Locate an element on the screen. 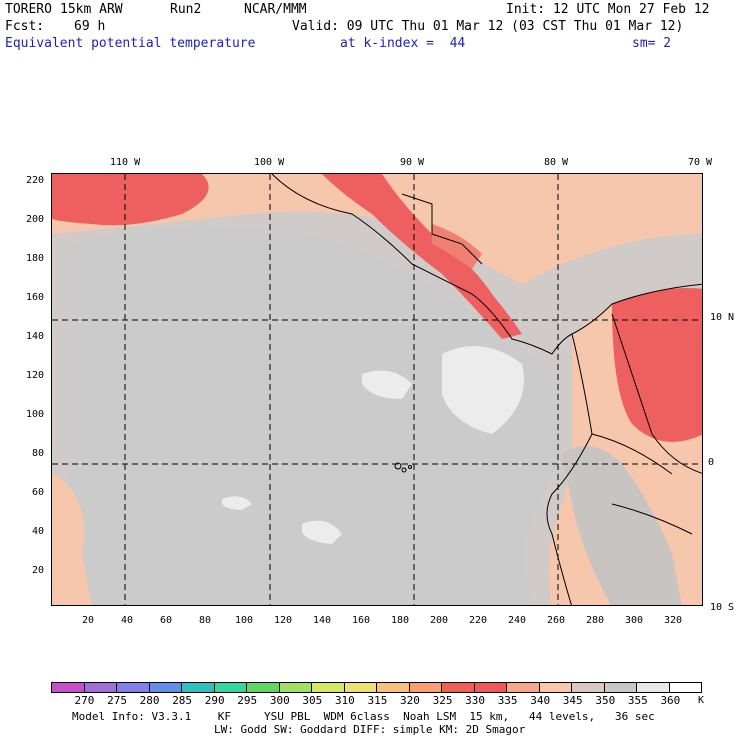  coastline-central-america is located at coordinates (422, 264).